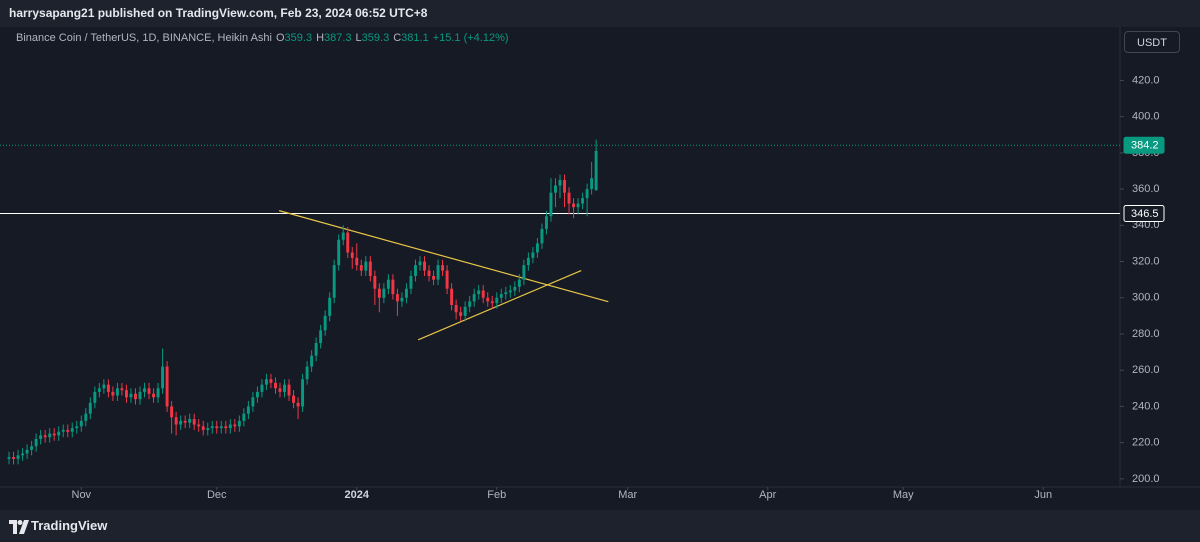  What do you see at coordinates (280, 38) in the screenshot?
I see `ohlc-key: O` at bounding box center [280, 38].